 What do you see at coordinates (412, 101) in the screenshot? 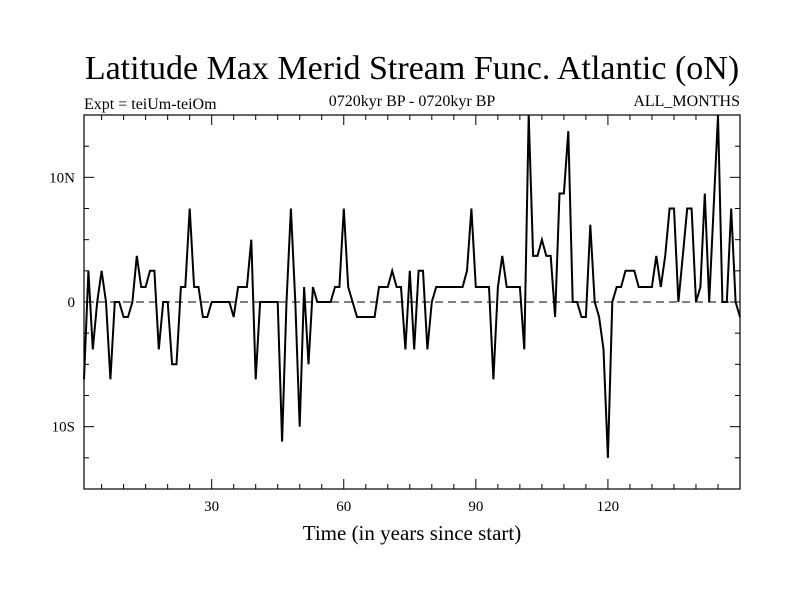
I see `period-label: 0720kyr BP - 0720kyr BP` at bounding box center [412, 101].